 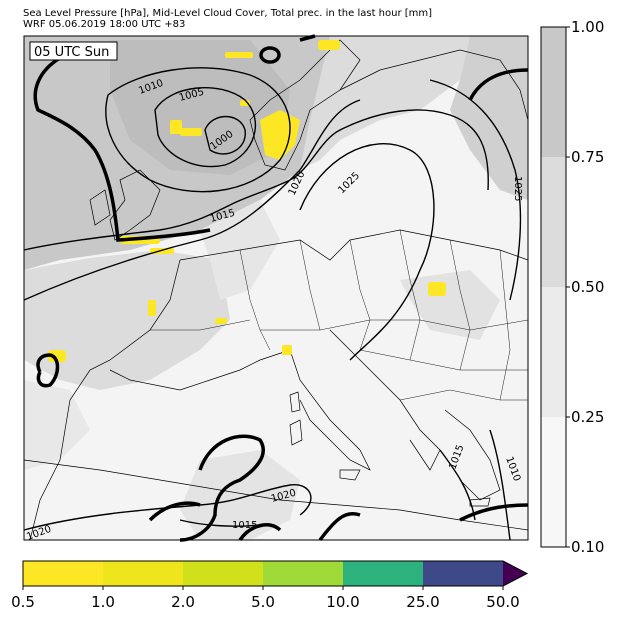 I want to click on cloud-colorbar-tick: 0.50, so click(x=587, y=287).